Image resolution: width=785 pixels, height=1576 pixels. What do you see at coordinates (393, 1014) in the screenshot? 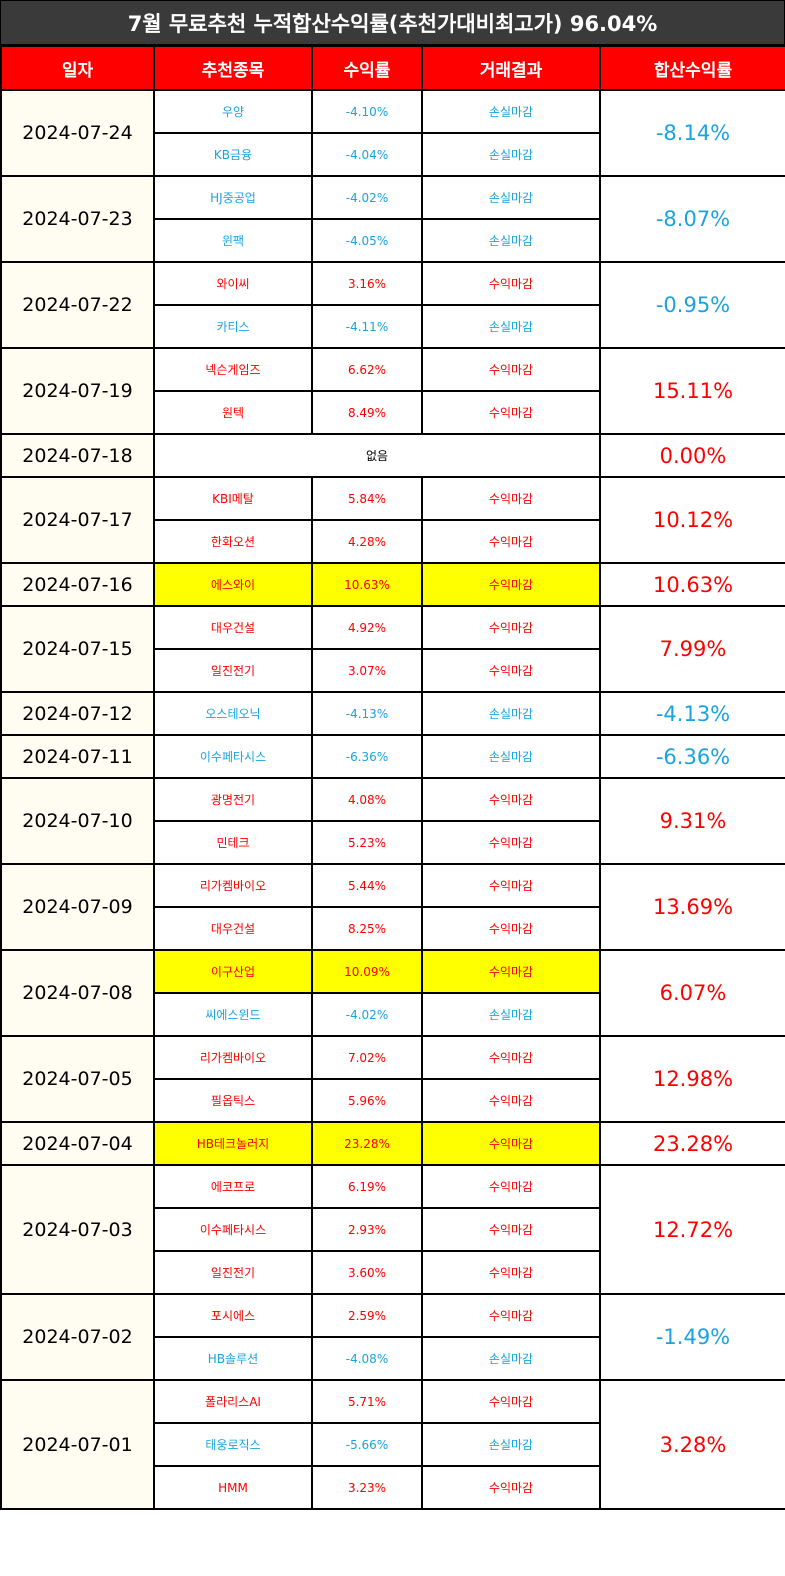
I see `table-row: 씨에스윈드 -4.02% 손실마감` at bounding box center [393, 1014].